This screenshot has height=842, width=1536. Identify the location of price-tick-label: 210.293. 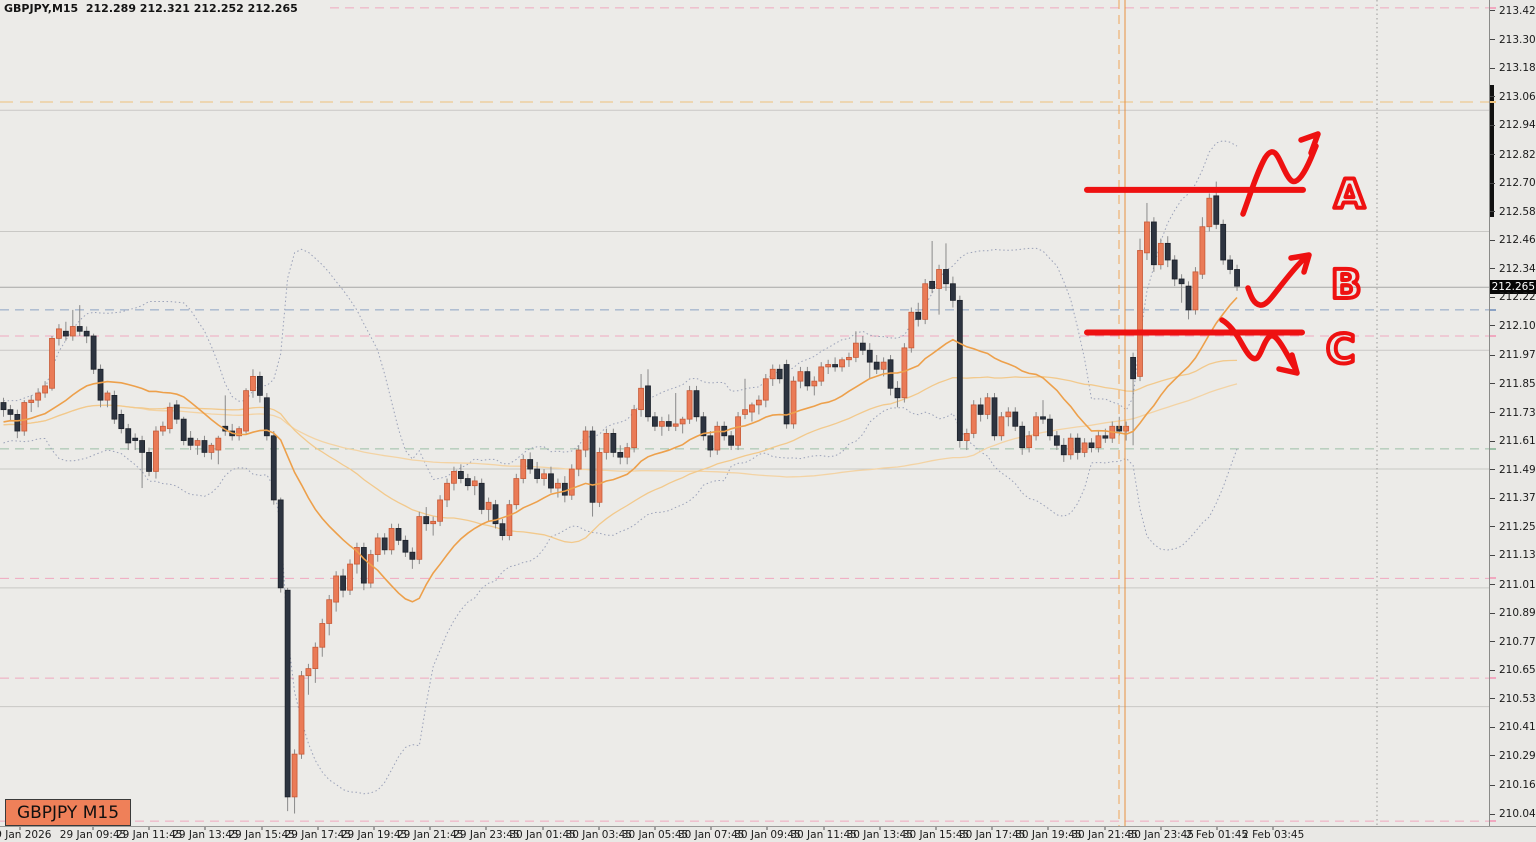
(1517, 755).